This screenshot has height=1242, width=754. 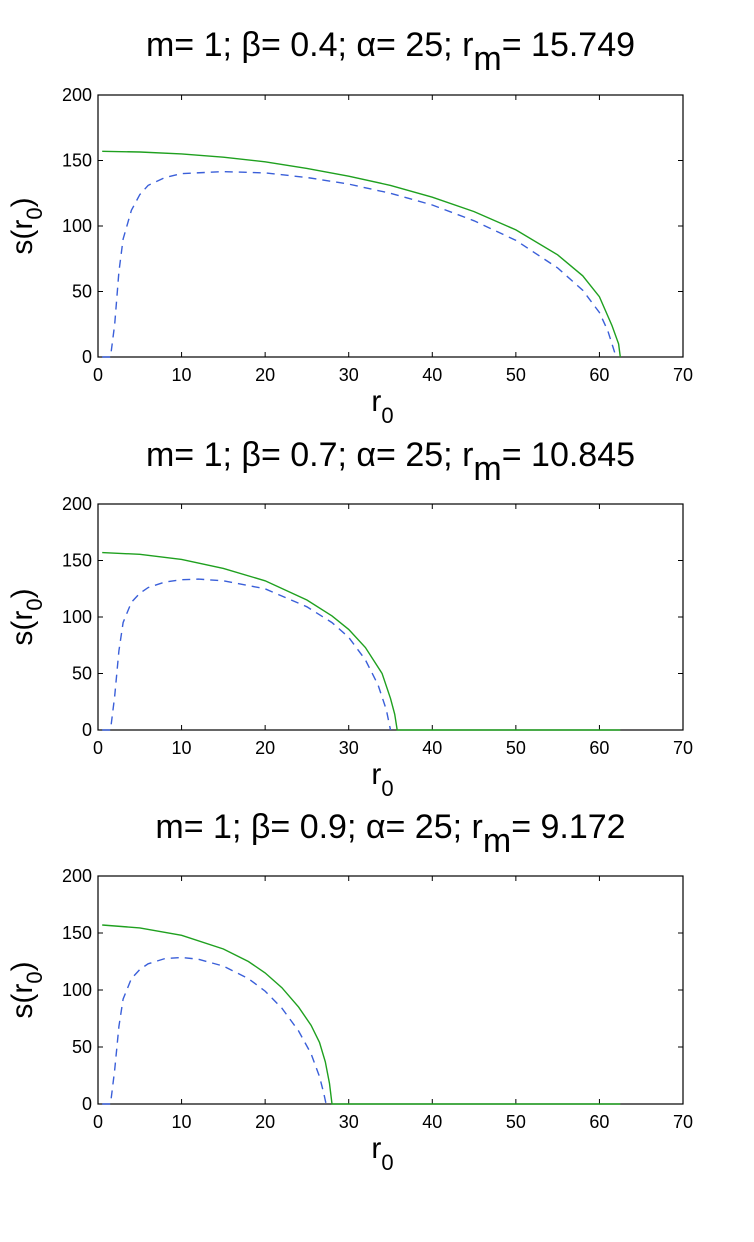 I want to click on chart-title: m= 1; β= 0.9; α= 25; rm= 9.172, so click(x=390, y=834).